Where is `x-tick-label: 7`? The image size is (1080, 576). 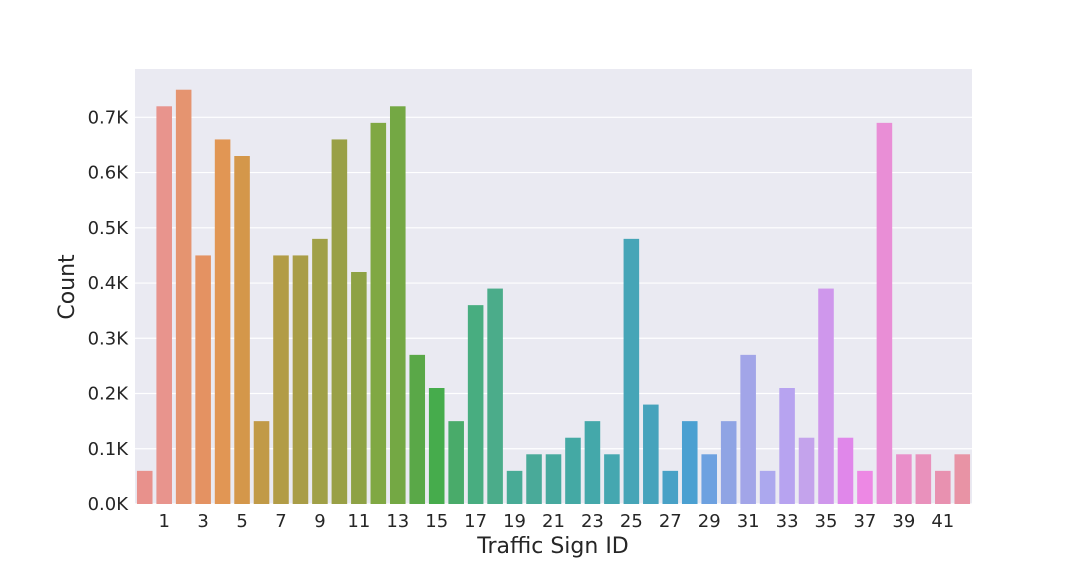
x-tick-label: 7 is located at coordinates (280, 521).